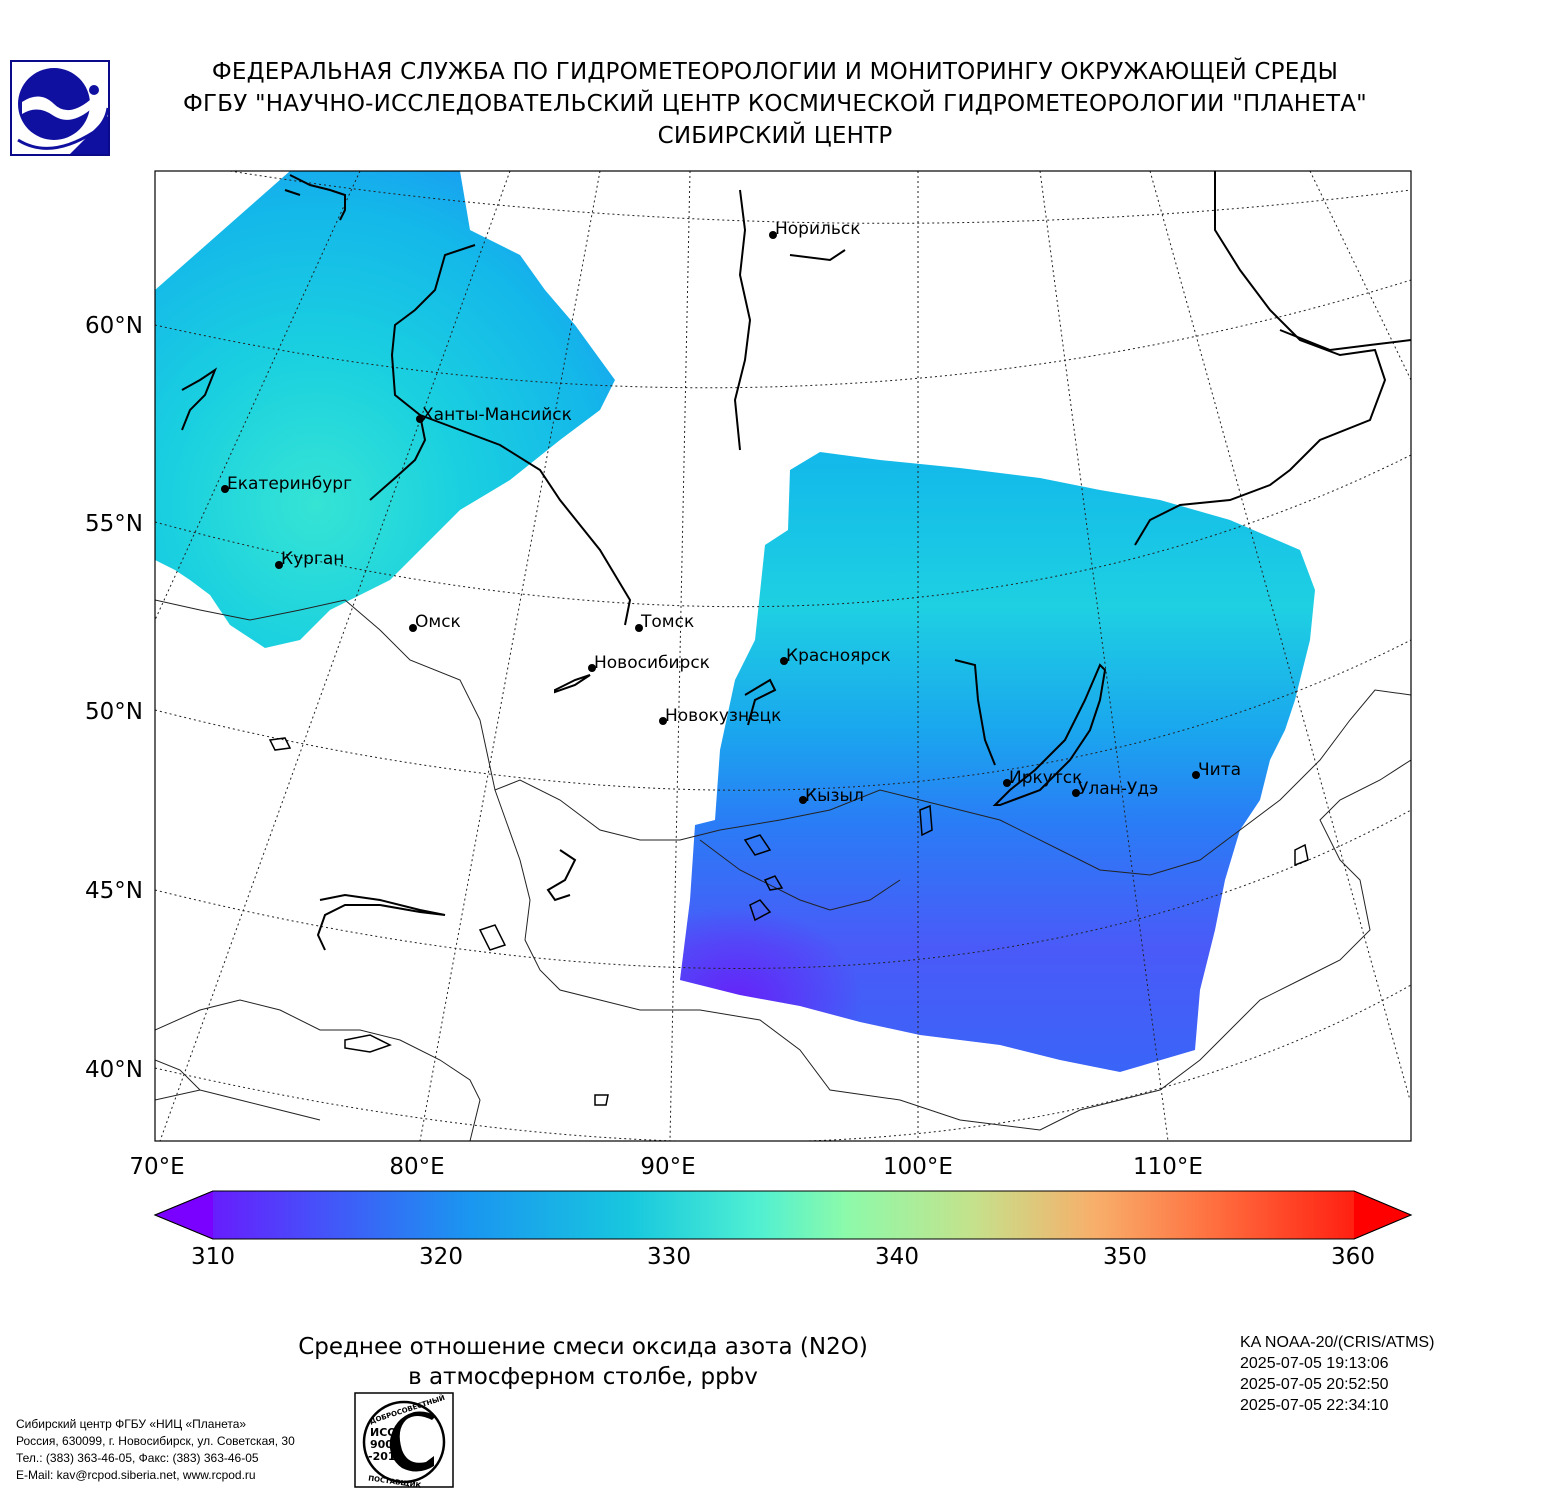 The width and height of the screenshot is (1550, 1500). Describe the element at coordinates (803, 800) in the screenshot. I see `city-marker-kyzyl` at that location.